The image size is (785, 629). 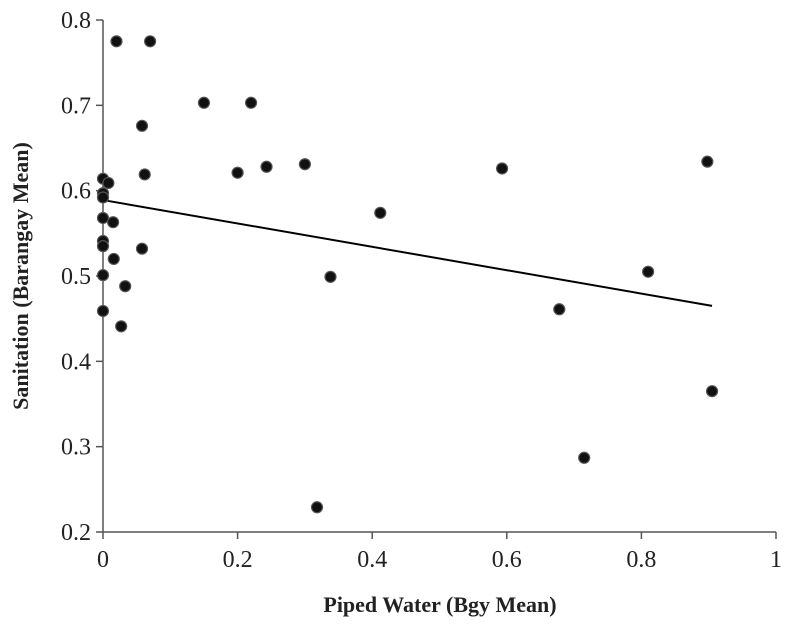 I want to click on x-tick-label: 0, so click(x=103, y=560).